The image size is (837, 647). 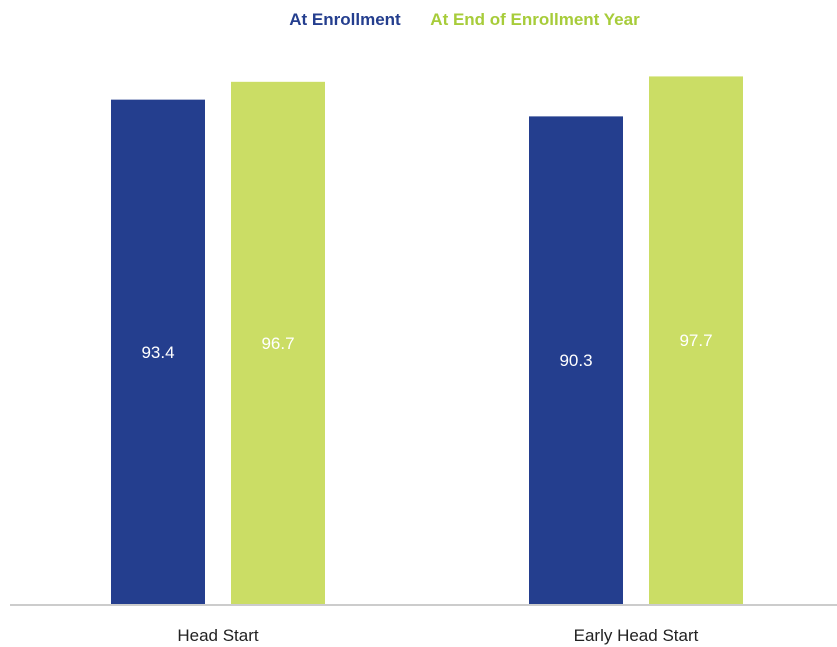 I want to click on legend-label-at-end-of-enrollment-year: At End of Enrollment Year, so click(x=535, y=19).